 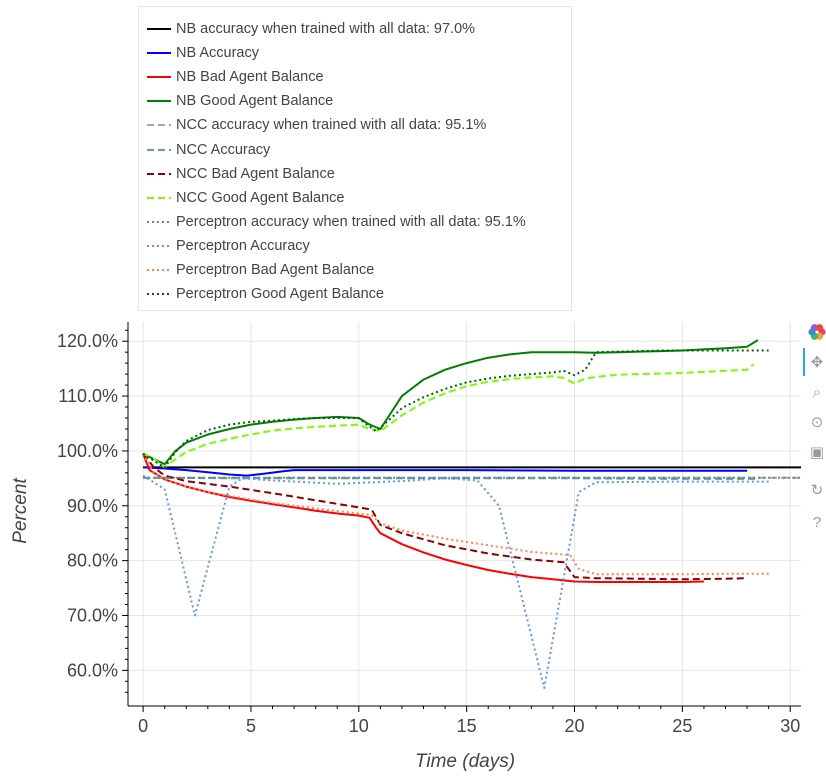 What do you see at coordinates (255, 101) in the screenshot?
I see `legend-label: NB Good Agent Balance` at bounding box center [255, 101].